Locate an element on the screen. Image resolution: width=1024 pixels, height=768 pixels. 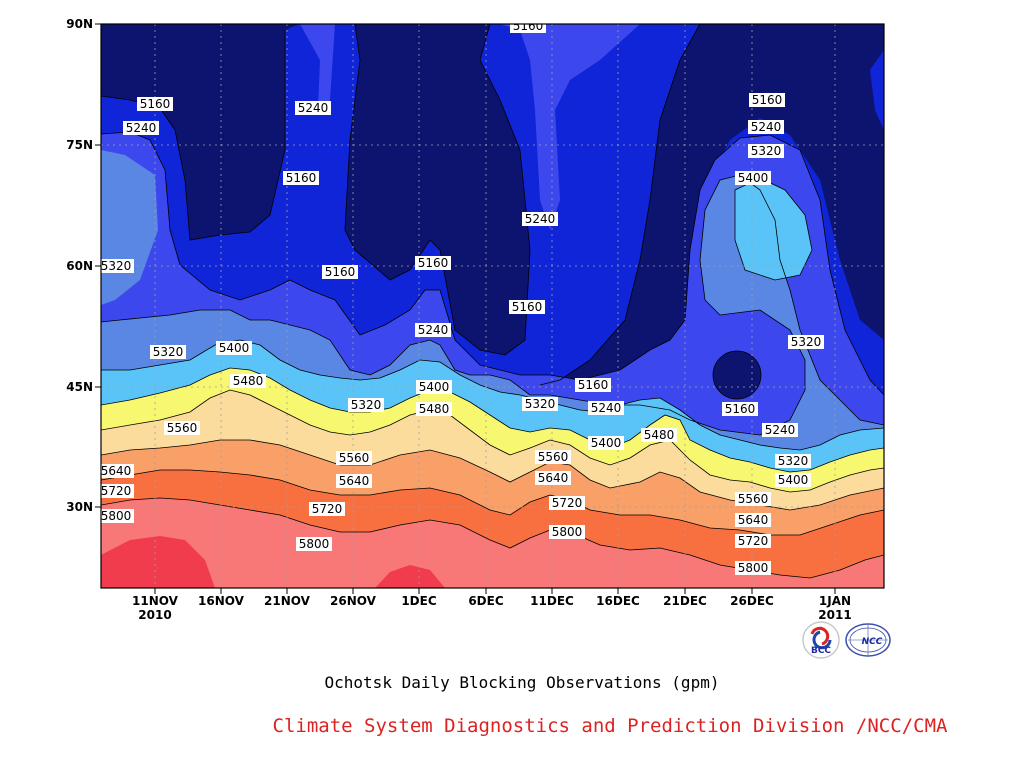
x-tick-label: 26NOV is located at coordinates (353, 601).